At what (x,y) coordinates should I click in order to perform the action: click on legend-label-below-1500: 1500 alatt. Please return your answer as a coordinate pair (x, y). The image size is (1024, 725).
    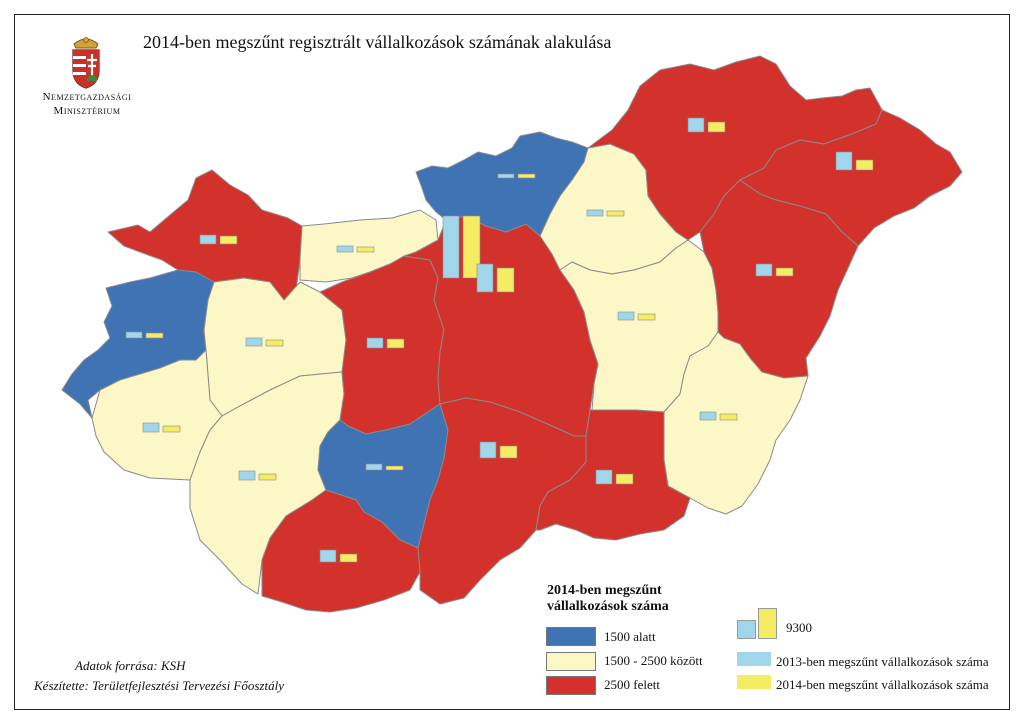
    Looking at the image, I should click on (630, 636).